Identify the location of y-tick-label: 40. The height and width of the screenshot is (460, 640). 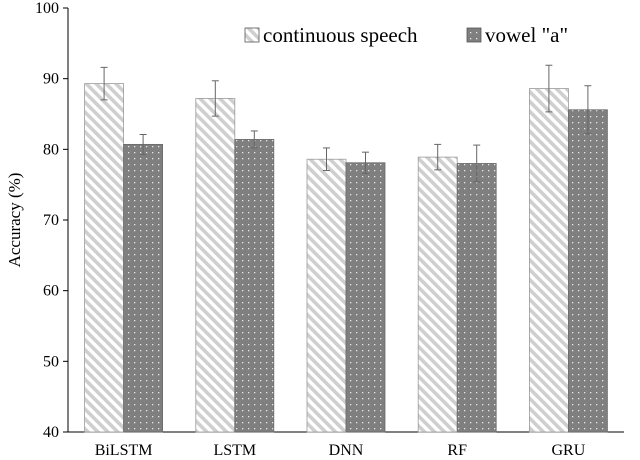
(51, 432).